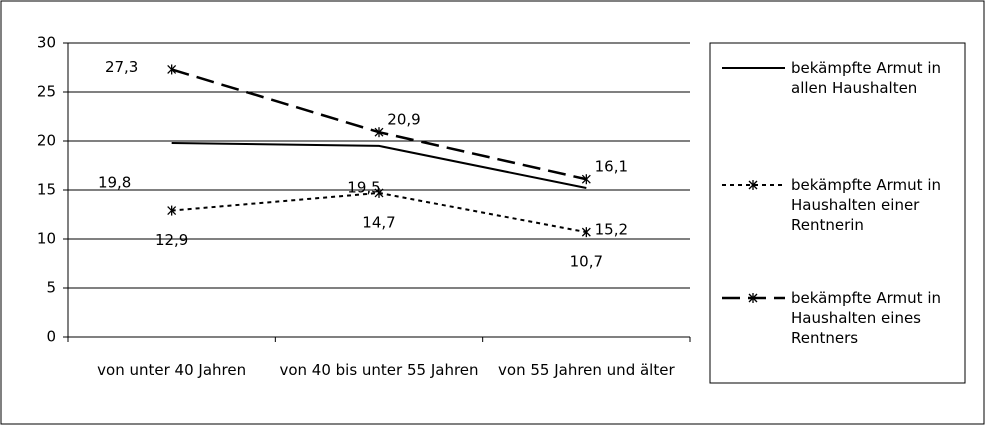 This screenshot has height=426, width=986. I want to click on data-label: 14,7, so click(378, 222).